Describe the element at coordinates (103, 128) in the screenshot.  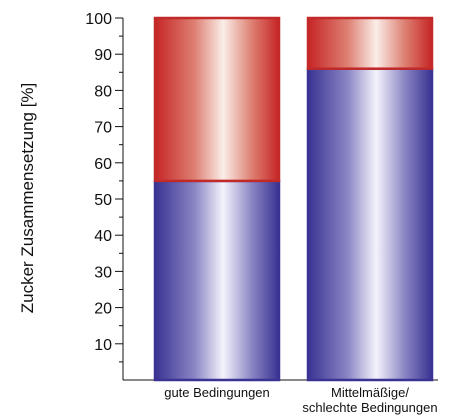
I see `y-tick-label: 70` at that location.